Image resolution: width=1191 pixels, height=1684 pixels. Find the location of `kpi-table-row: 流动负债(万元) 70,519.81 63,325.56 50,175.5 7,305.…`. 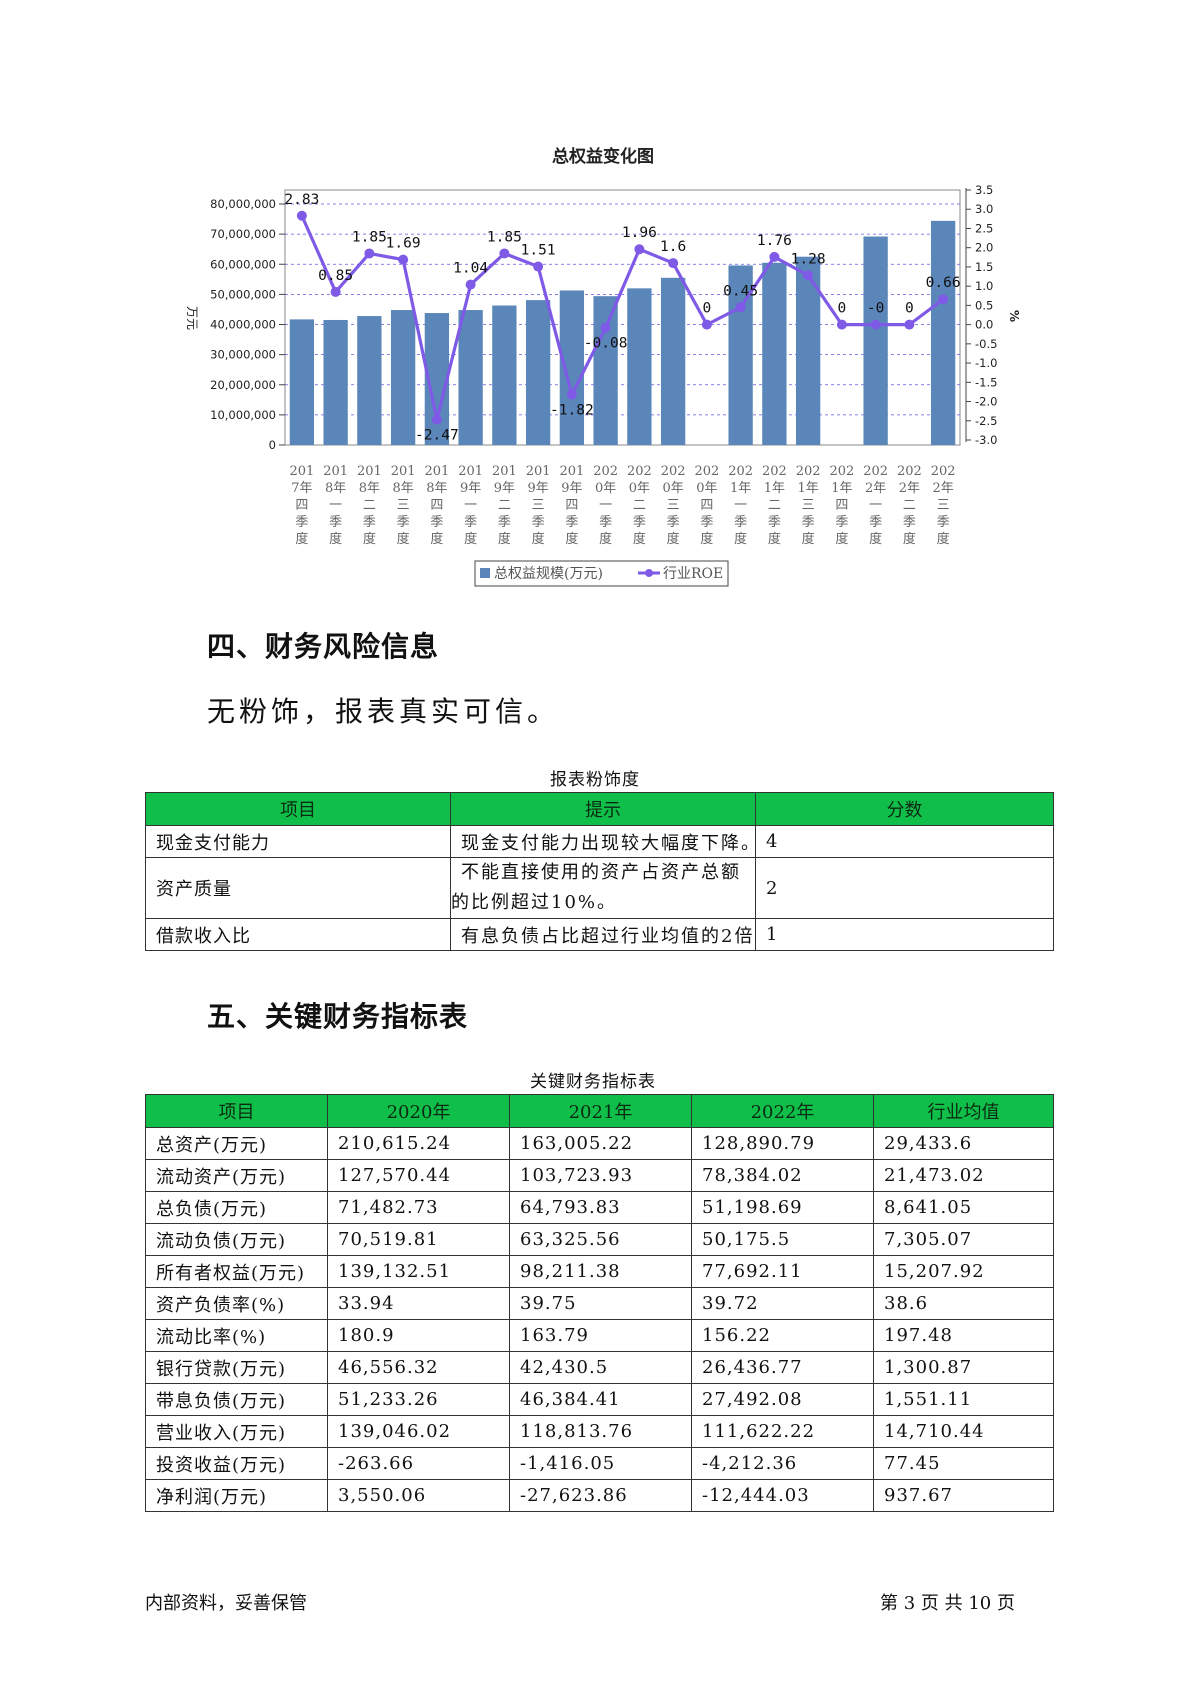

kpi-table-row: 流动负债(万元) 70,519.81 63,325.56 50,175.5 7,305.… is located at coordinates (599, 1239).